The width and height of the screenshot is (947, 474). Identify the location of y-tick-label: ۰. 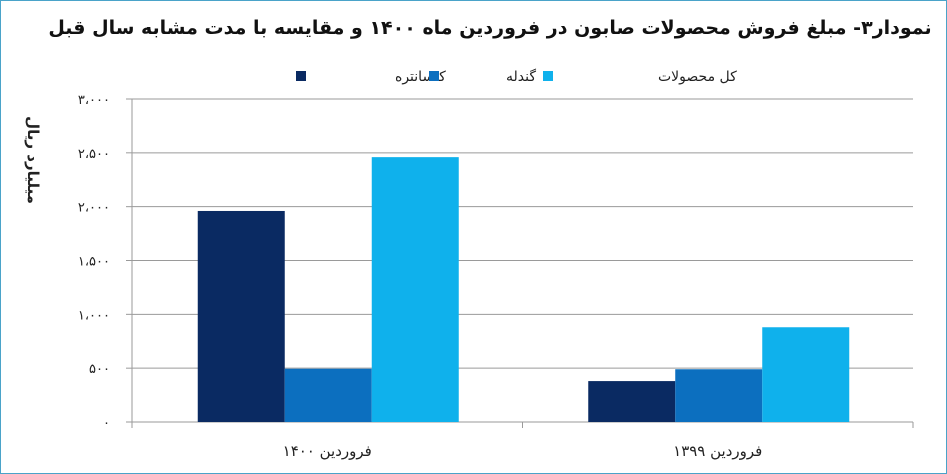
(106, 423).